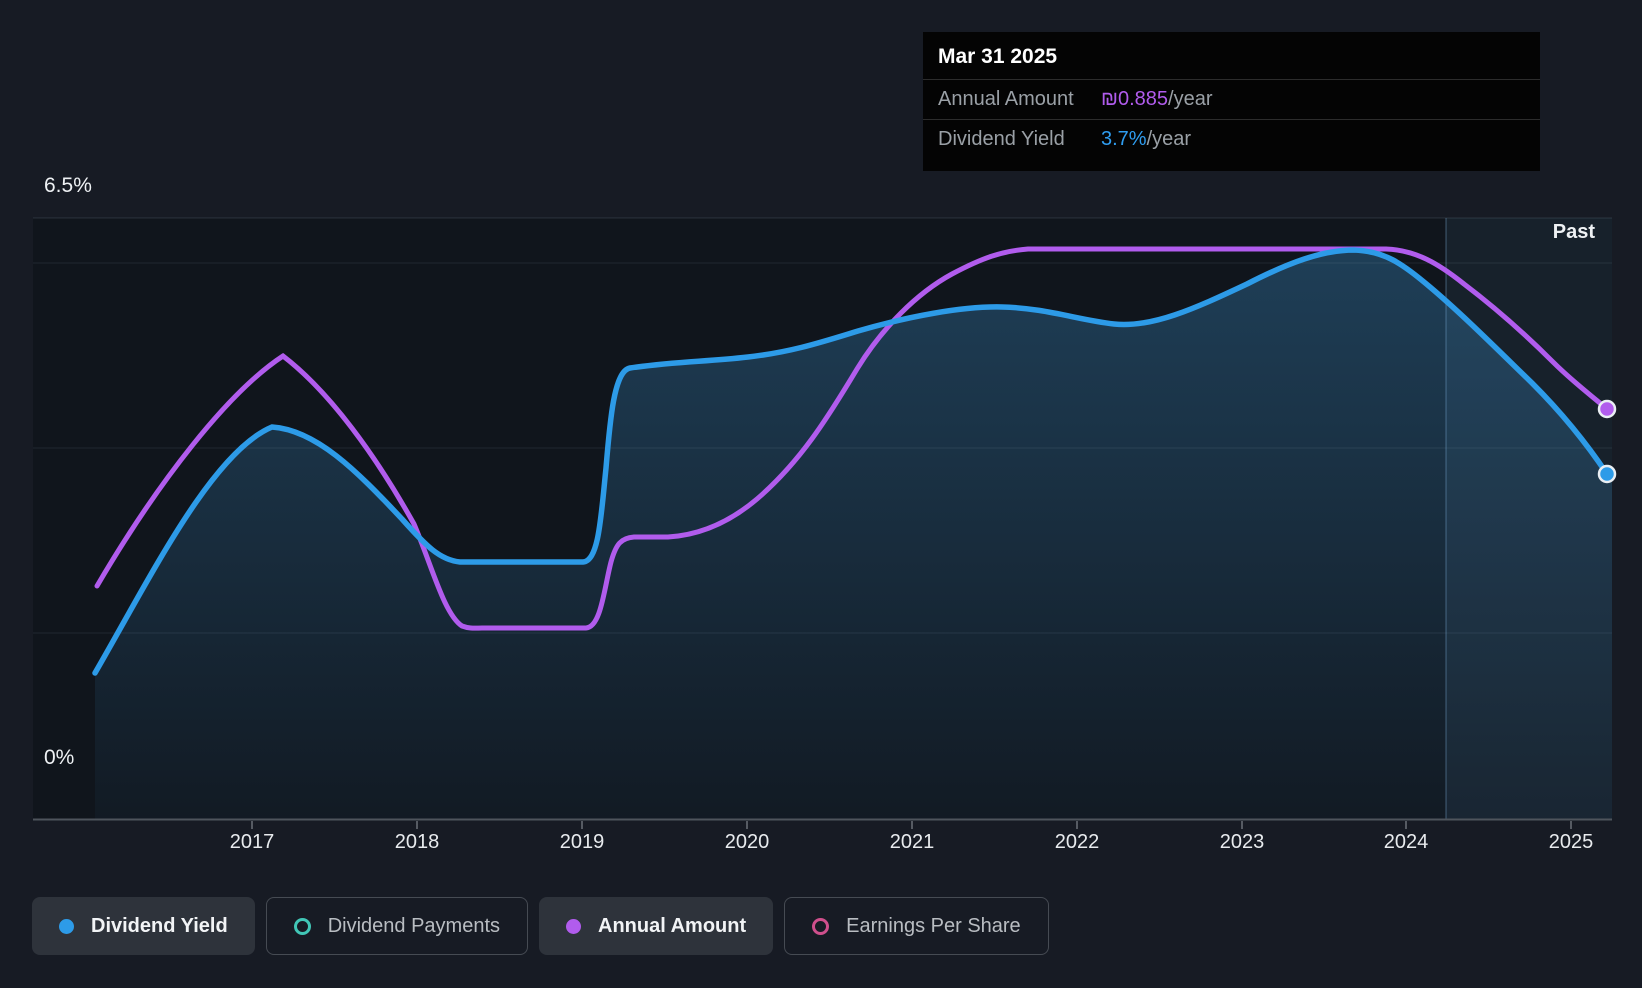 The image size is (1642, 988). I want to click on x-axis-label-2019: 2019, so click(582, 842).